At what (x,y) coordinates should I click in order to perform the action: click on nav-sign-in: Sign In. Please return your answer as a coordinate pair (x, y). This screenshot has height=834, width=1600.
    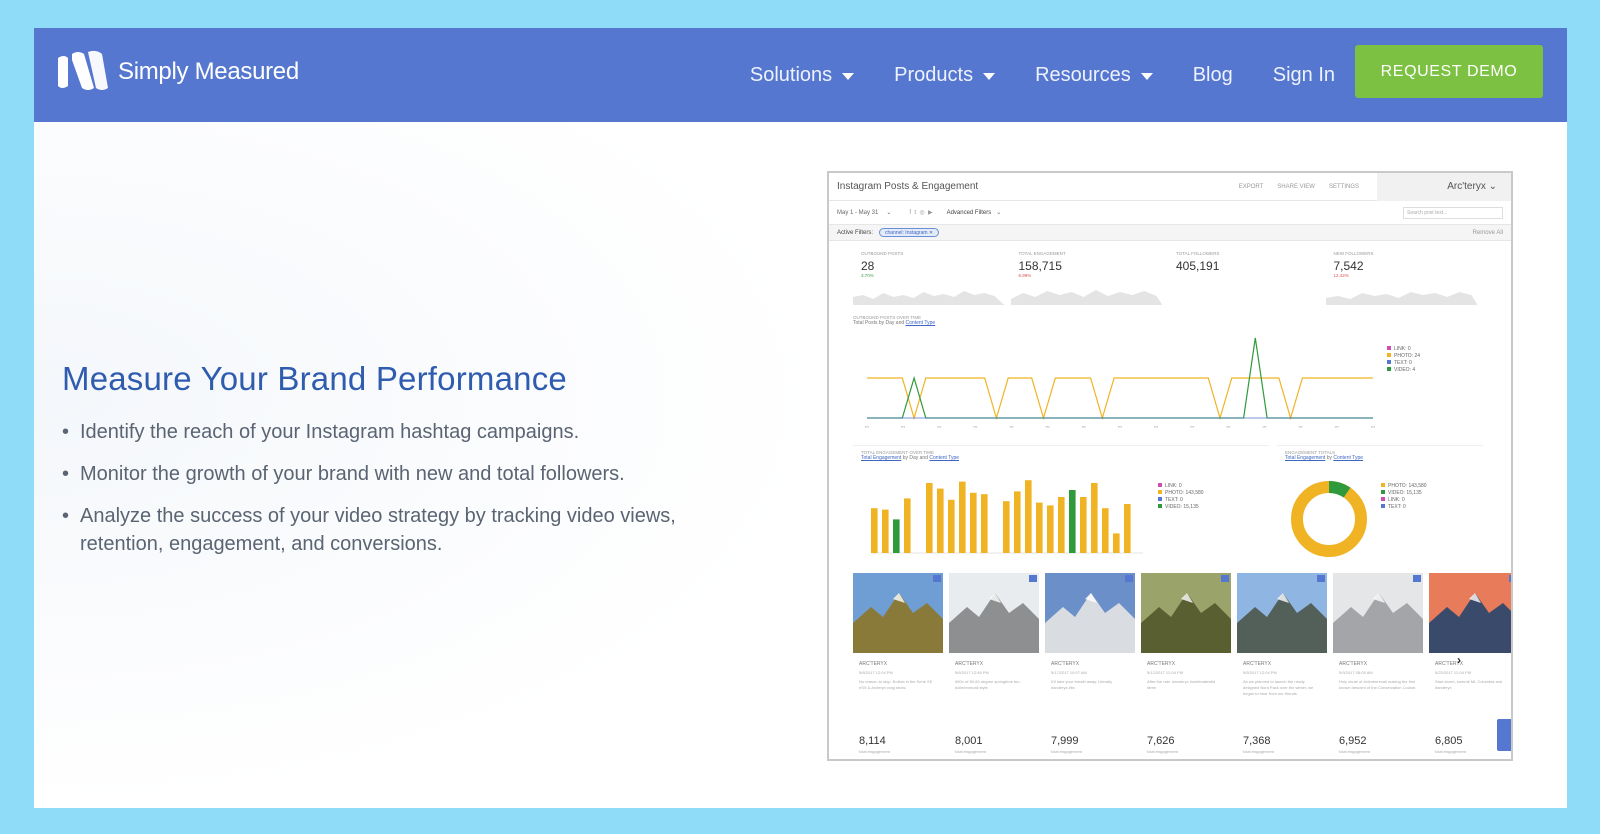
    Looking at the image, I should click on (1304, 75).